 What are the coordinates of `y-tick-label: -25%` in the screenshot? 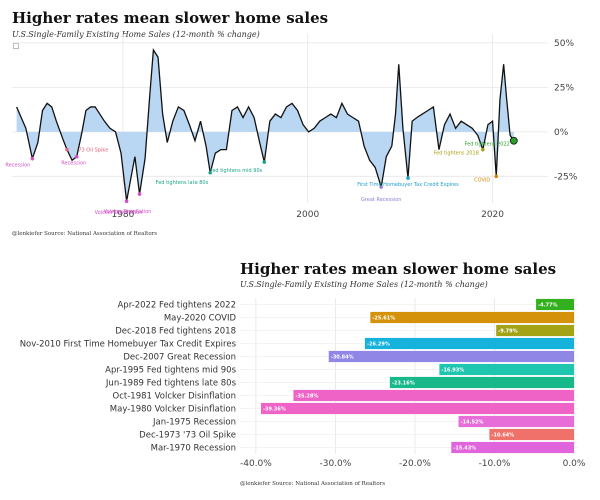 It's located at (566, 177).